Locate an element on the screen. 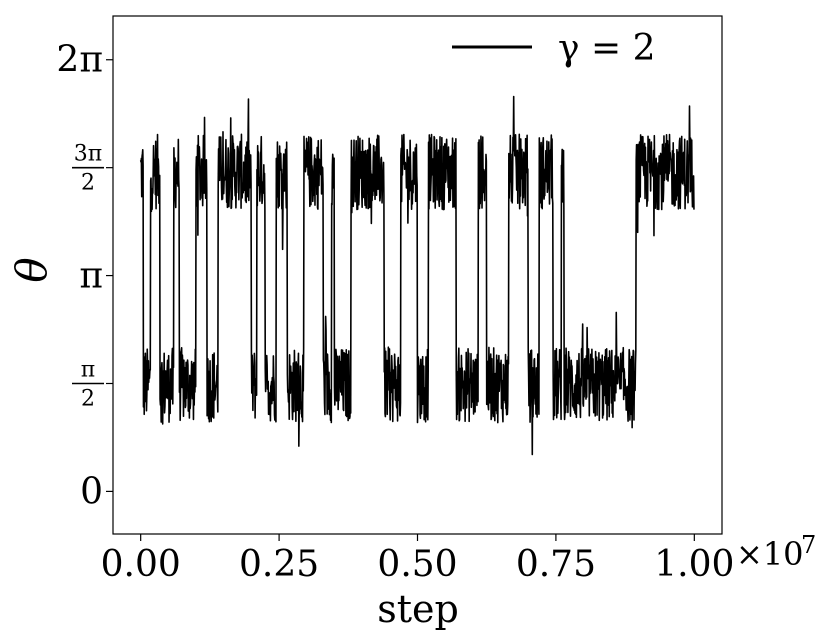 The width and height of the screenshot is (830, 643). y-tick-label: π is located at coordinates (91, 276).